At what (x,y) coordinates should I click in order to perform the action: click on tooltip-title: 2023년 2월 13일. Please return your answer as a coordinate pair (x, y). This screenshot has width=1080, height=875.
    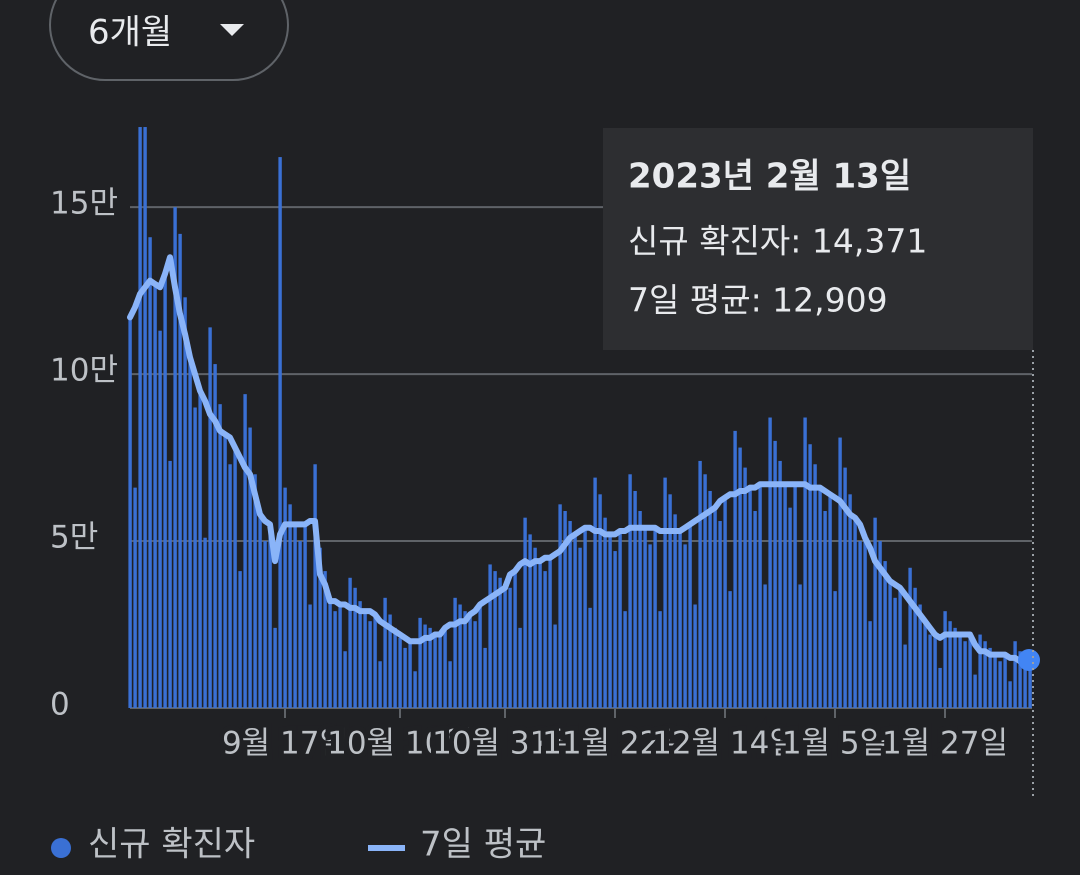
    Looking at the image, I should click on (769, 177).